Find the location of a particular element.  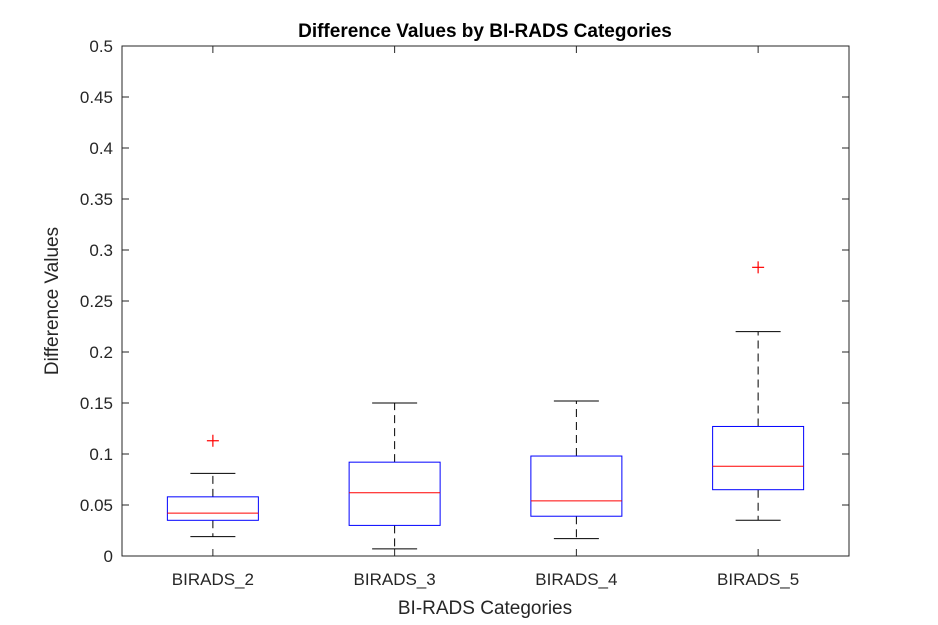

x-tick-label: BIRADS_3 is located at coordinates (395, 579).